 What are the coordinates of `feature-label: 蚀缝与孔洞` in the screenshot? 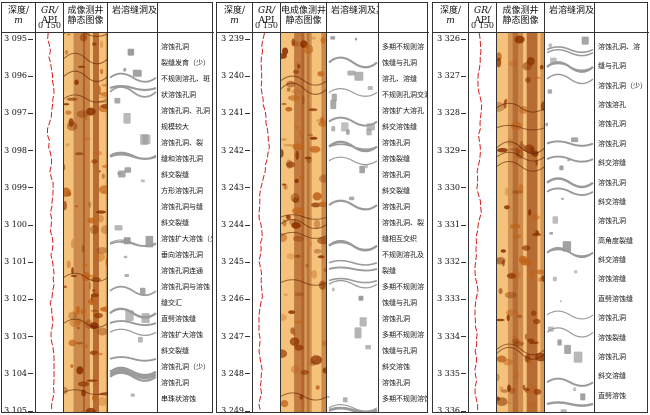 It's located at (399, 63).